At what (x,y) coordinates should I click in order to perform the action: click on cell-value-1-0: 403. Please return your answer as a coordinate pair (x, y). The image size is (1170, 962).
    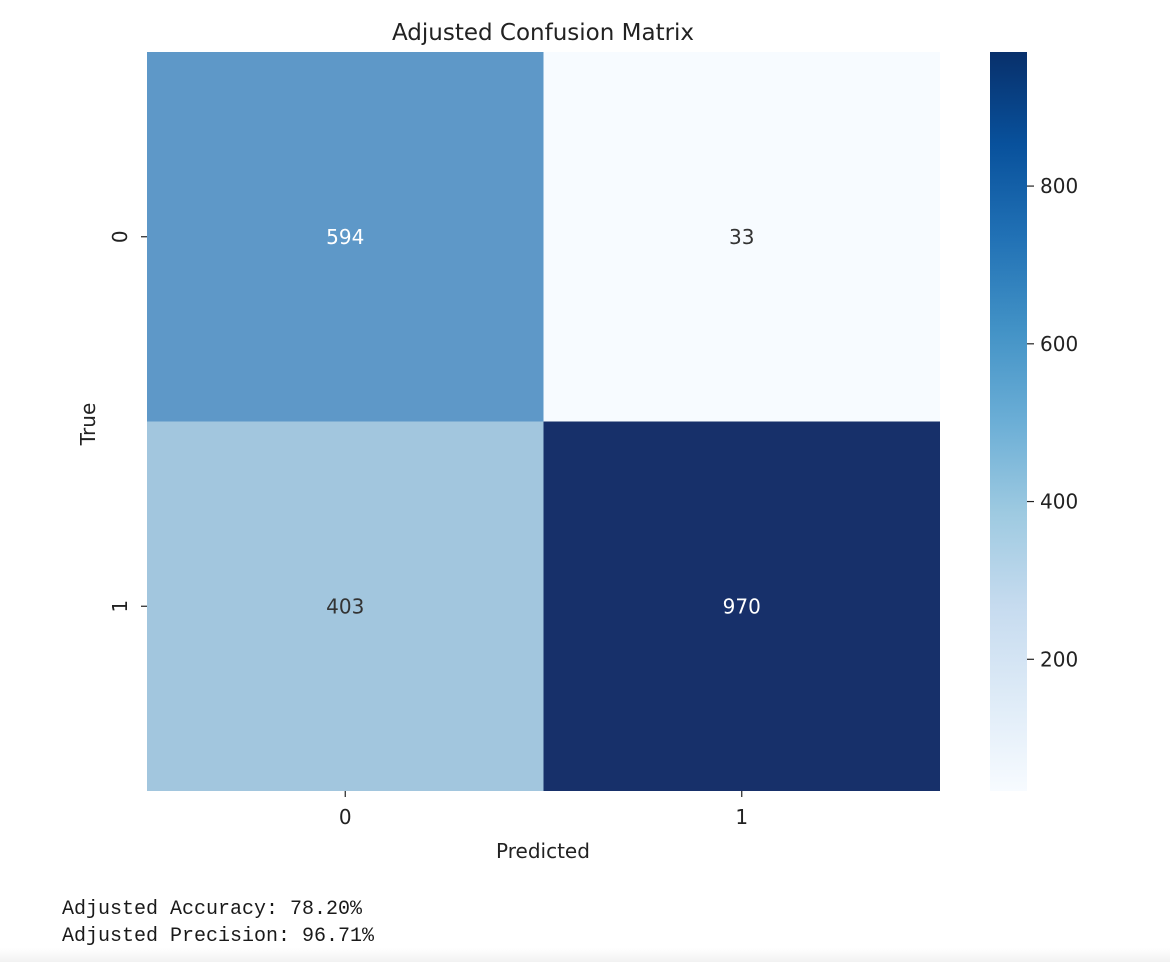
    Looking at the image, I should click on (345, 606).